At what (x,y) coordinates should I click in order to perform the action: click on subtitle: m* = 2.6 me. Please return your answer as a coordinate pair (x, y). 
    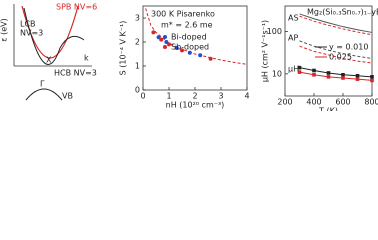
    Looking at the image, I should click on (187, 25).